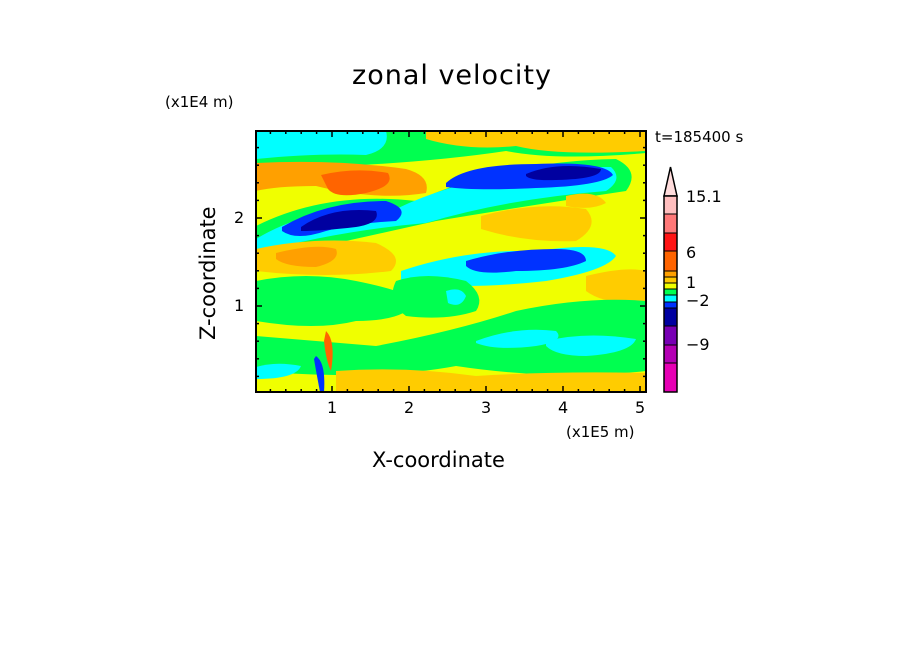  I want to click on y-tick-label: 1, so click(239, 305).